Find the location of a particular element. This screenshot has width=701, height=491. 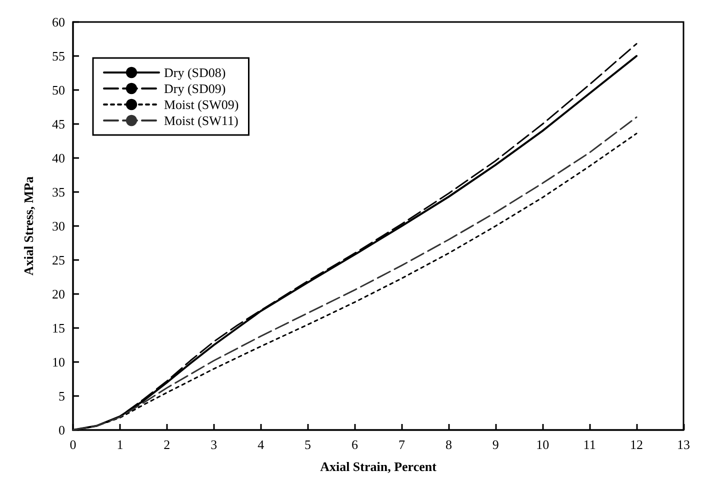

y-tick-label: 45 is located at coordinates (58, 124).